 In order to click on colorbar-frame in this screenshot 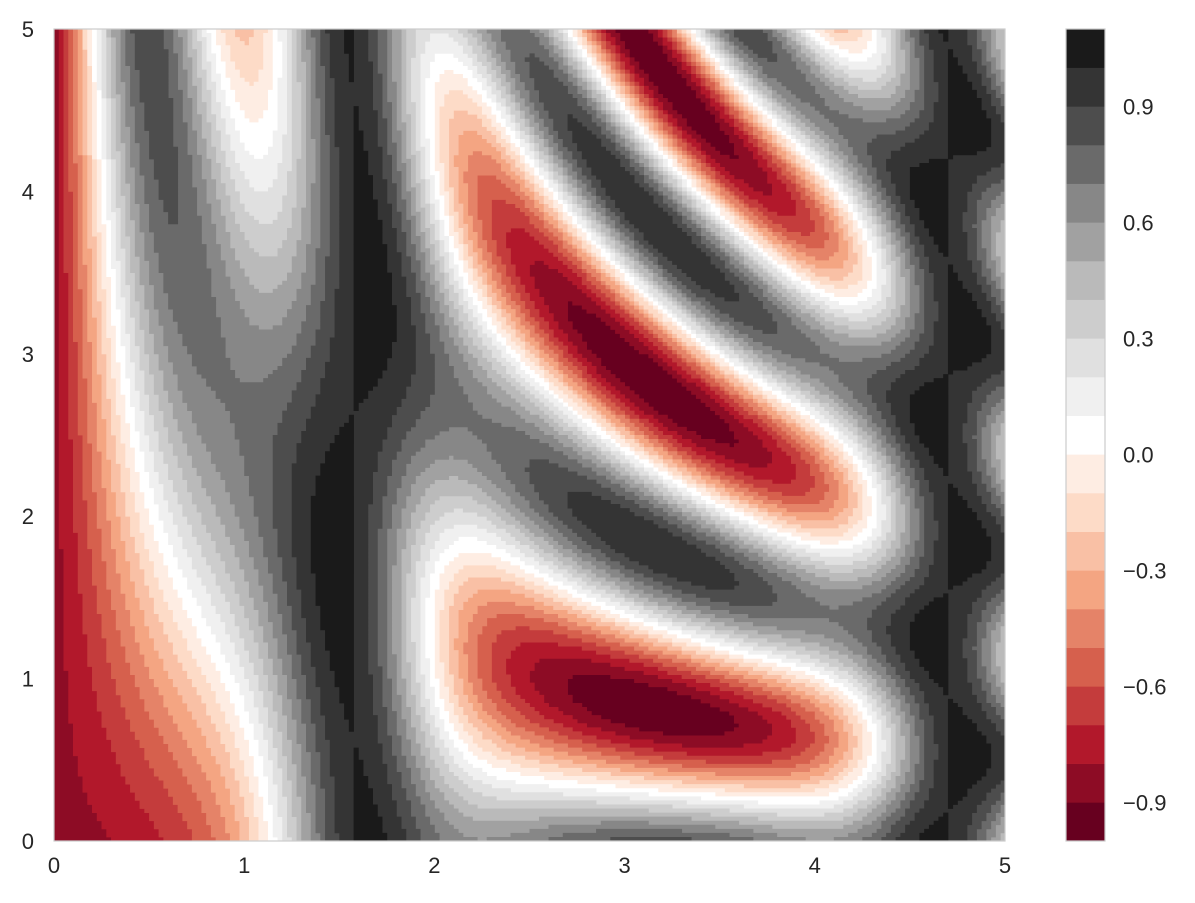, I will do `click(1085, 435)`.